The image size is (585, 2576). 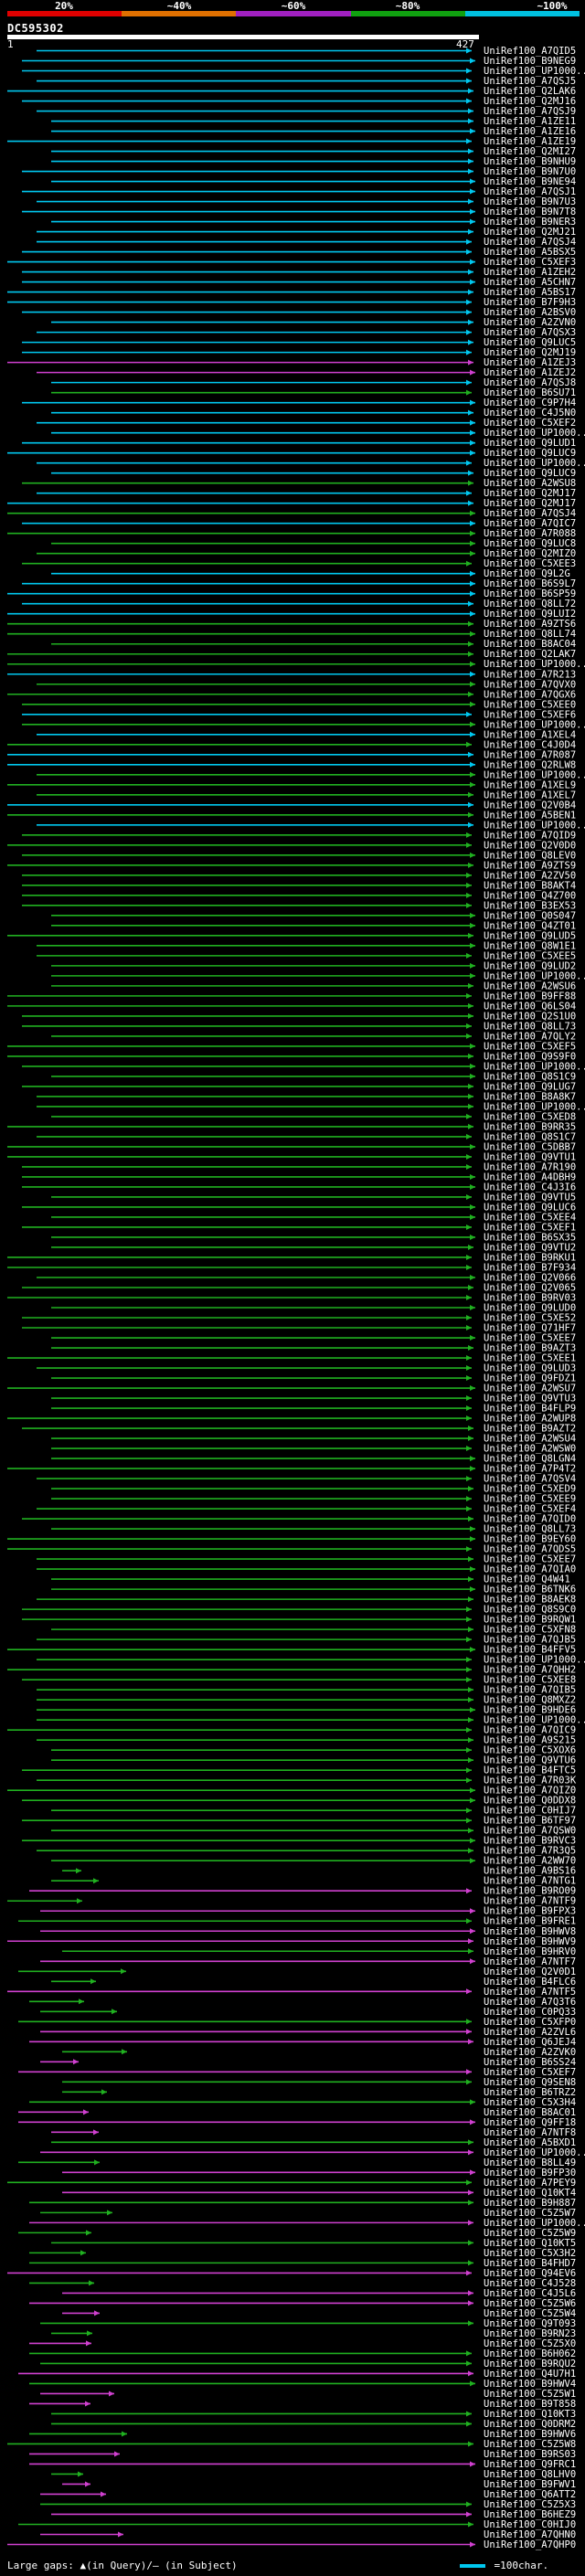 What do you see at coordinates (291, 754) in the screenshot?
I see `hit-row: UniRef100_A7R087` at bounding box center [291, 754].